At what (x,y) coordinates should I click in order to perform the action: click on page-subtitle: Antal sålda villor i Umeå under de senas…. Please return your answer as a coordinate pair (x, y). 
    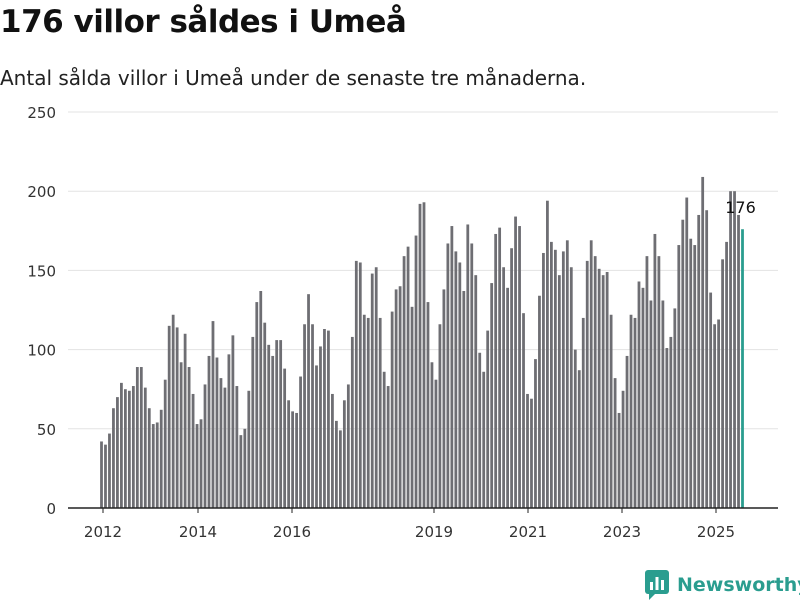
    Looking at the image, I should click on (293, 78).